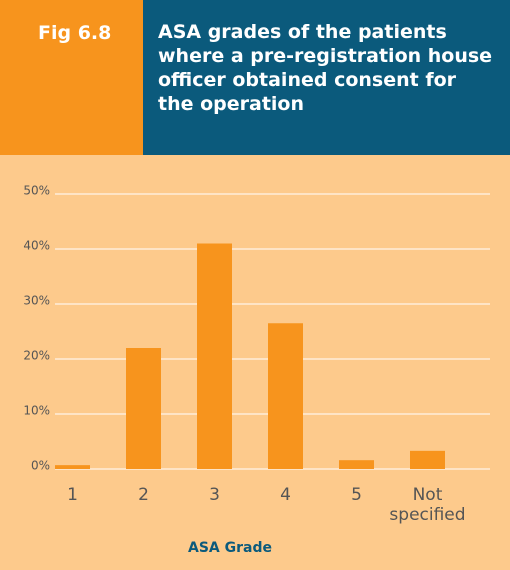 Image resolution: width=510 pixels, height=570 pixels. What do you see at coordinates (36, 301) in the screenshot?
I see `y-tick-label: 30%` at bounding box center [36, 301].